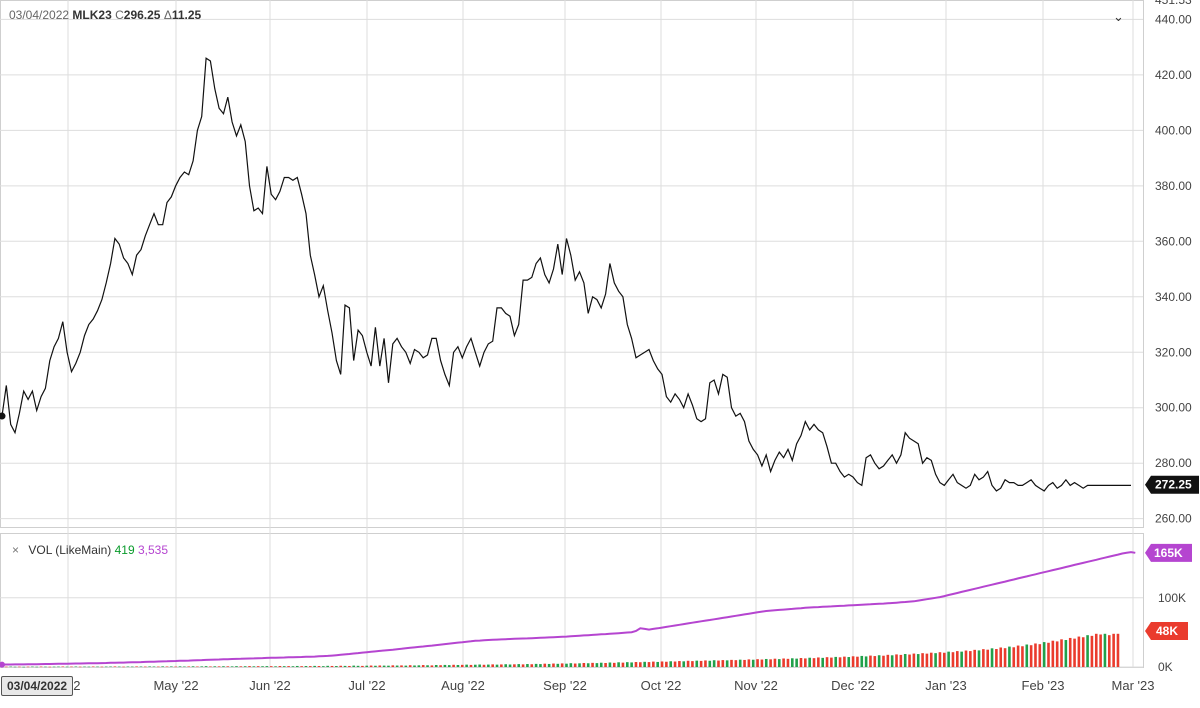 Image resolution: width=1200 pixels, height=708 pixels. Describe the element at coordinates (70, 550) in the screenshot. I see `volume-legend-label: VOL (LikeMain)` at that location.